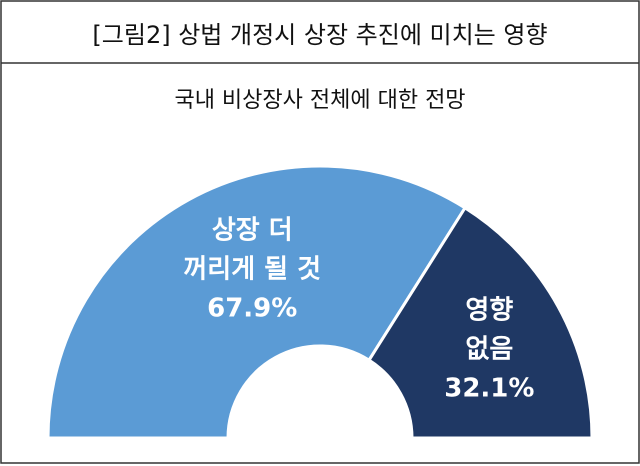 Image resolution: width=640 pixels, height=466 pixels. What do you see at coordinates (489, 311) in the screenshot?
I see `slice-label: 영향` at bounding box center [489, 311].